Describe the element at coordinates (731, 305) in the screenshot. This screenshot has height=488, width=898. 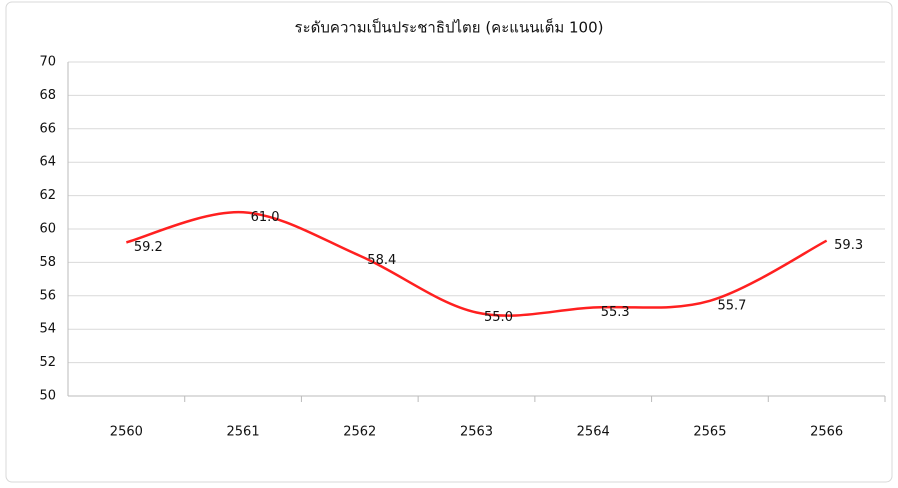
I see `data-label: 55.7` at that location.